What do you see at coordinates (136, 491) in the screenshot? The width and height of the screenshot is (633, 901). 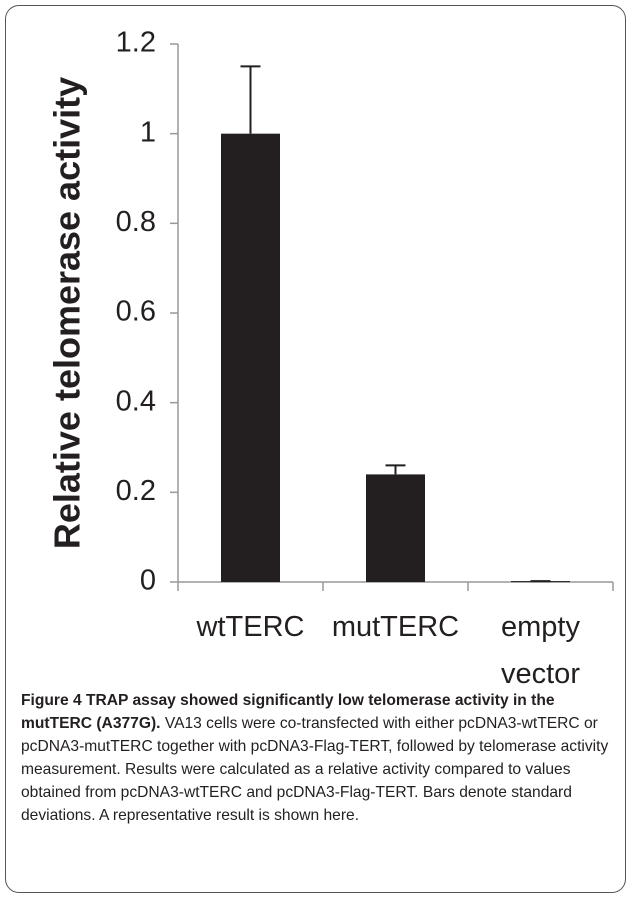 I see `y-tick-label: 0.2` at bounding box center [136, 491].